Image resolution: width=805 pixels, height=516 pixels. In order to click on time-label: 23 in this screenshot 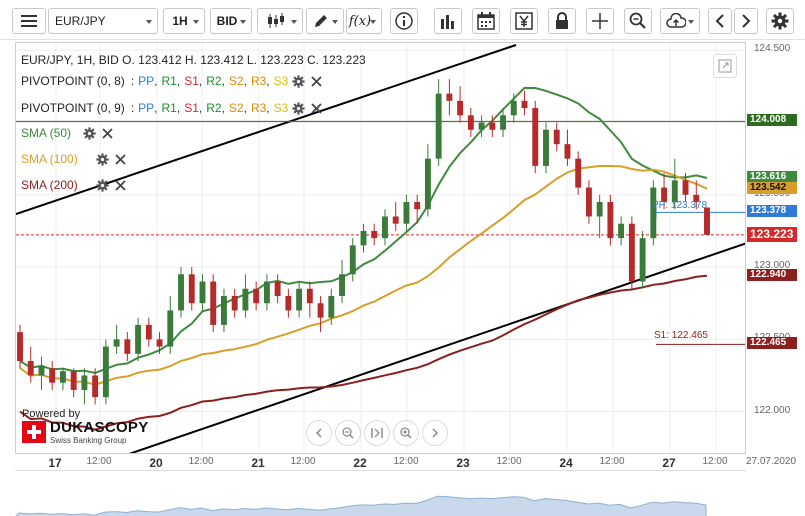, I will do `click(463, 463)`.